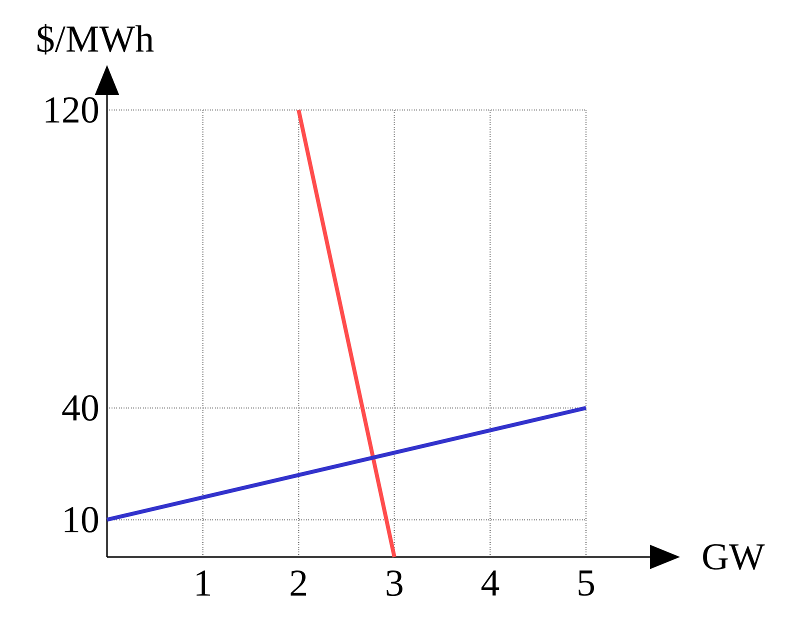  I want to click on y-tick-label: 120, so click(72, 110).